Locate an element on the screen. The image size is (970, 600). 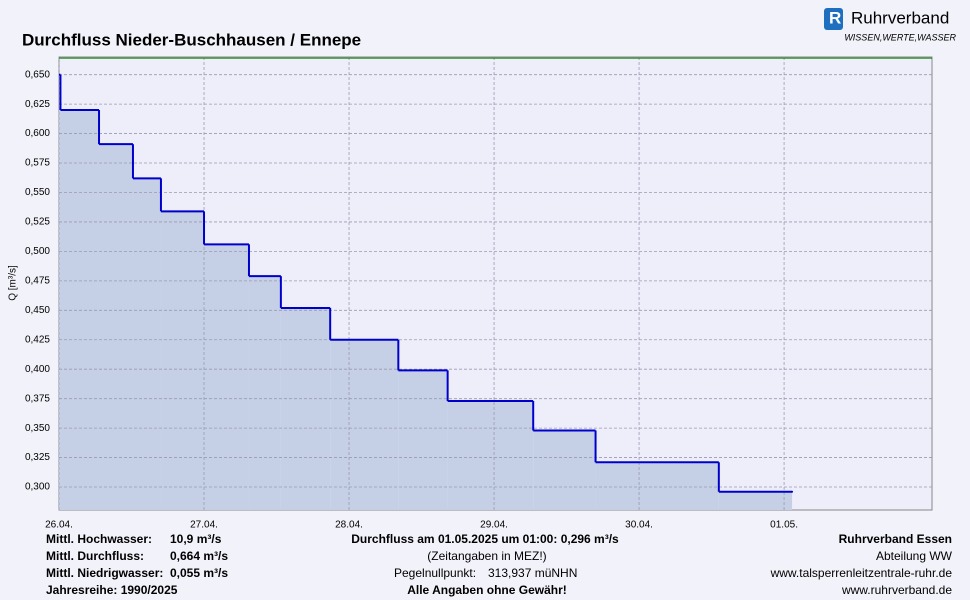
org-info: www.talsperrenleitzentrale-ruhr.de is located at coordinates (861, 573).